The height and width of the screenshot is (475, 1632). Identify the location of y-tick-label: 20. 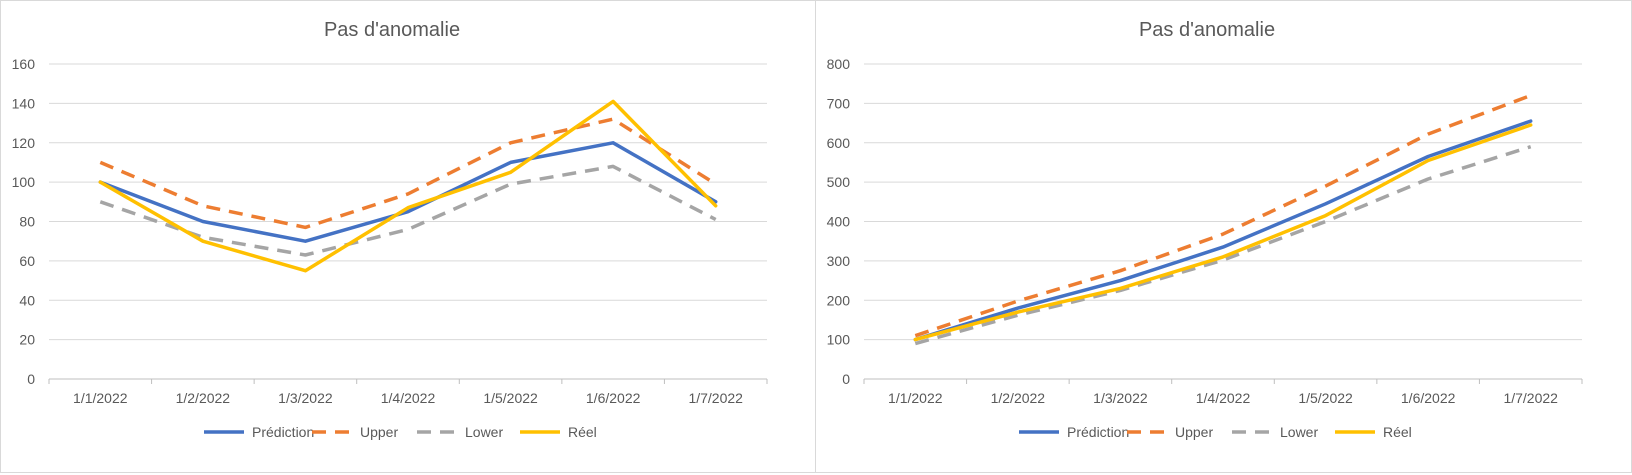
(27, 340).